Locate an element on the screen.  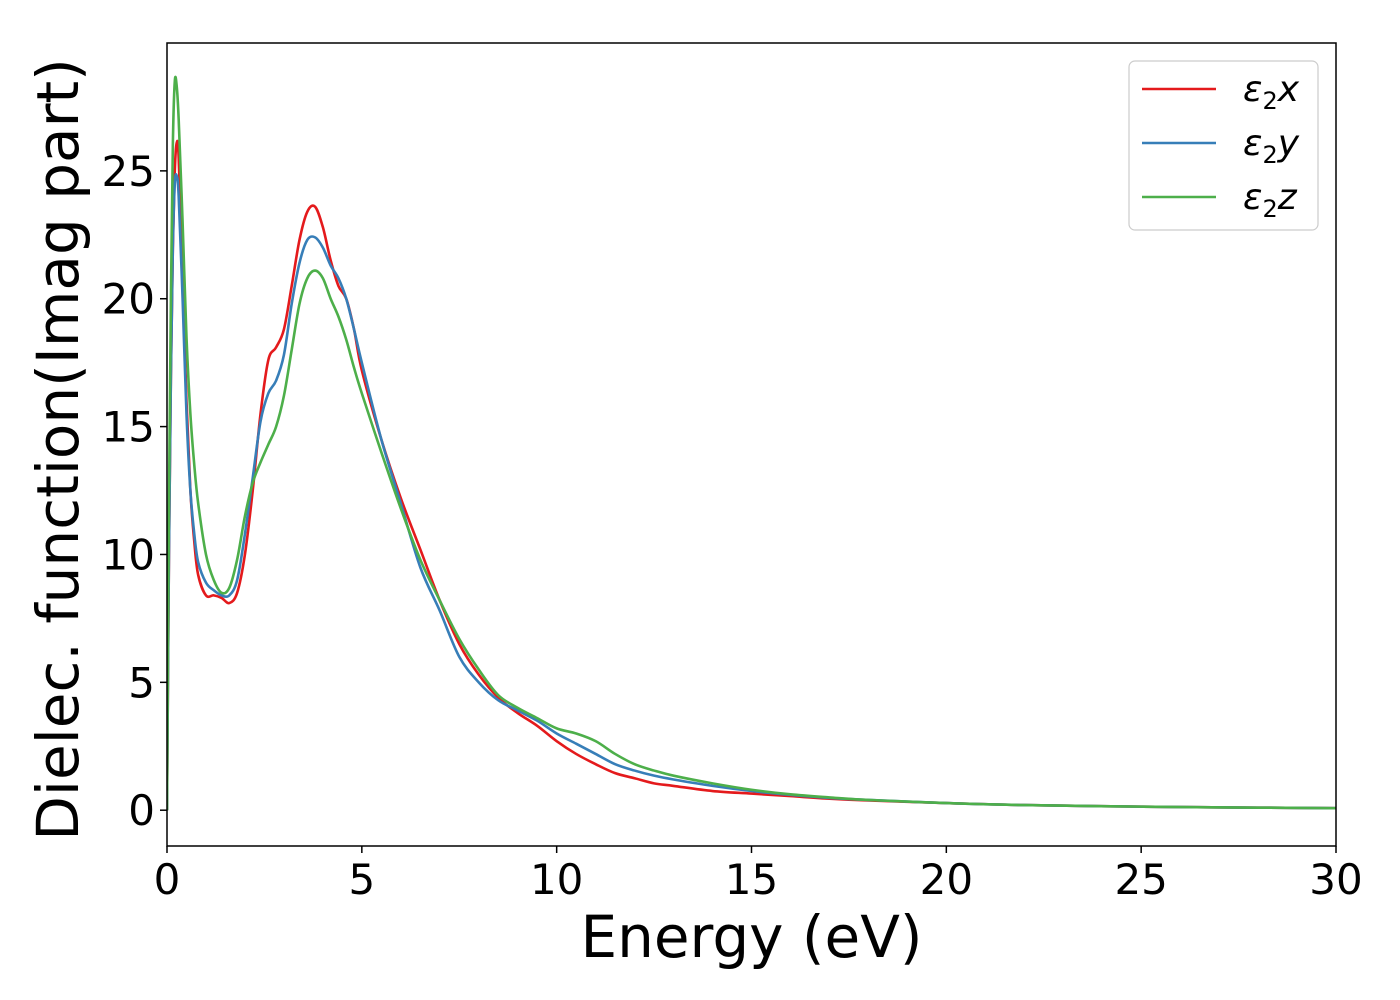
y-tick-label: 10 is located at coordinates (128, 554).